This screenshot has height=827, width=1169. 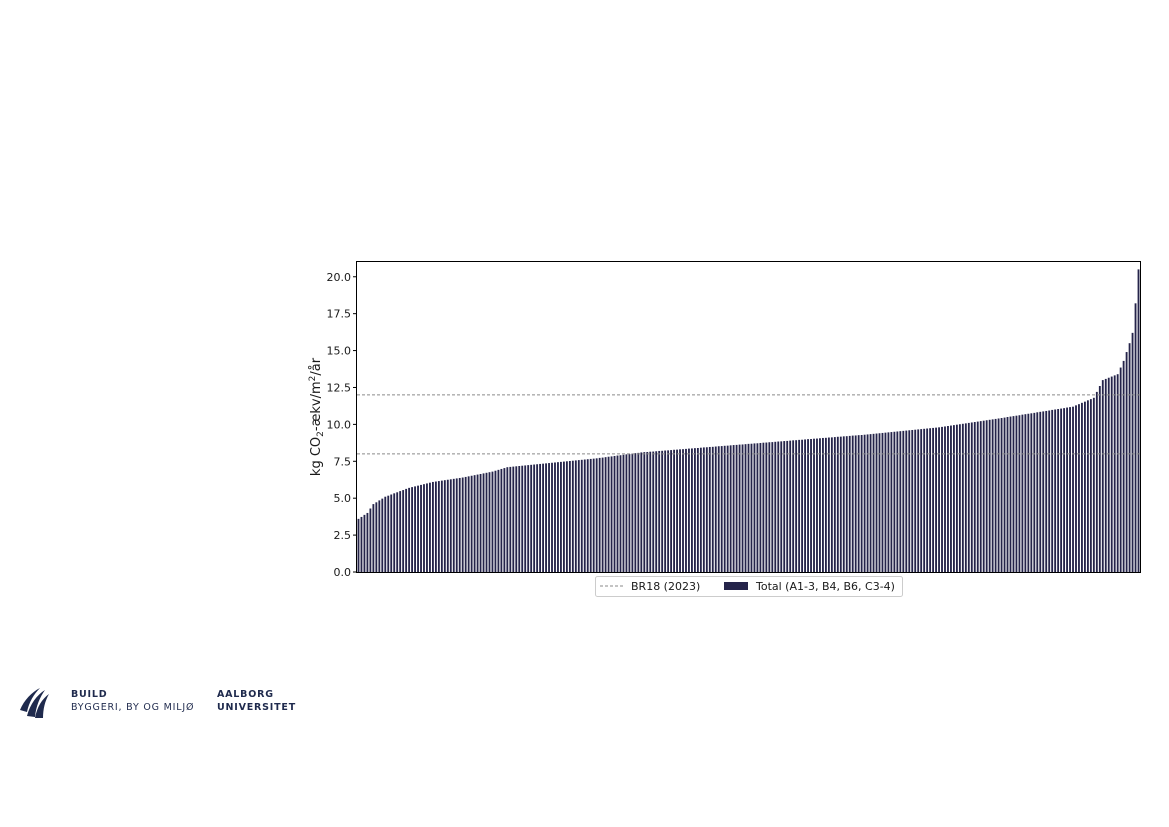 I want to click on y-tick-label: 0.0, so click(x=343, y=572).